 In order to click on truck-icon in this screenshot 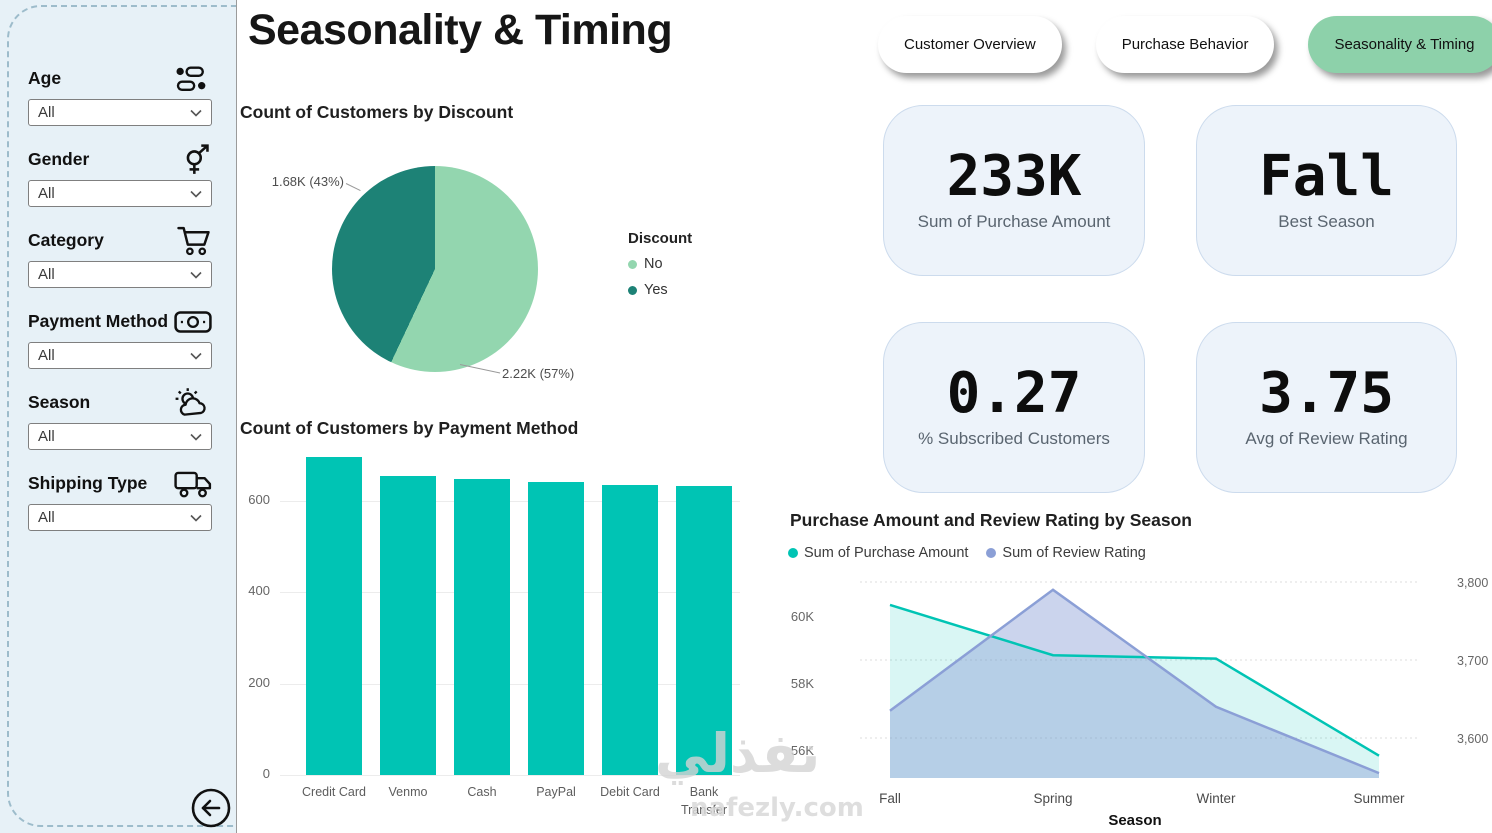, I will do `click(193, 484)`.